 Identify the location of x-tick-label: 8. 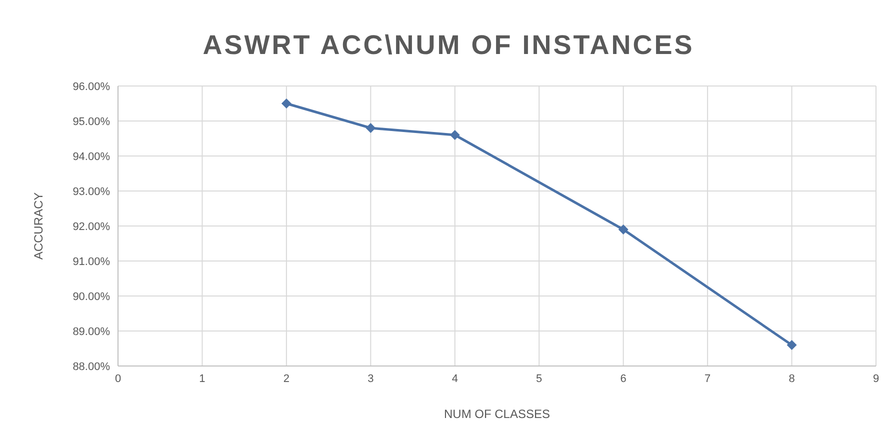
(791, 378).